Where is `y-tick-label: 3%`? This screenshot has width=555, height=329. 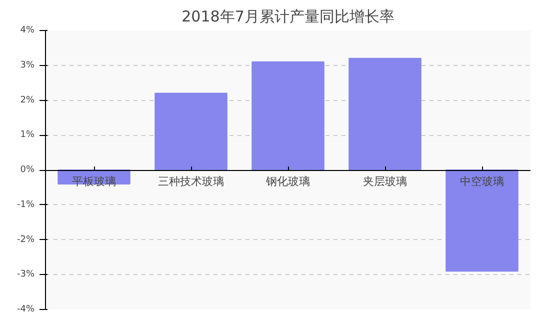
y-tick-label: 3% is located at coordinates (27, 65).